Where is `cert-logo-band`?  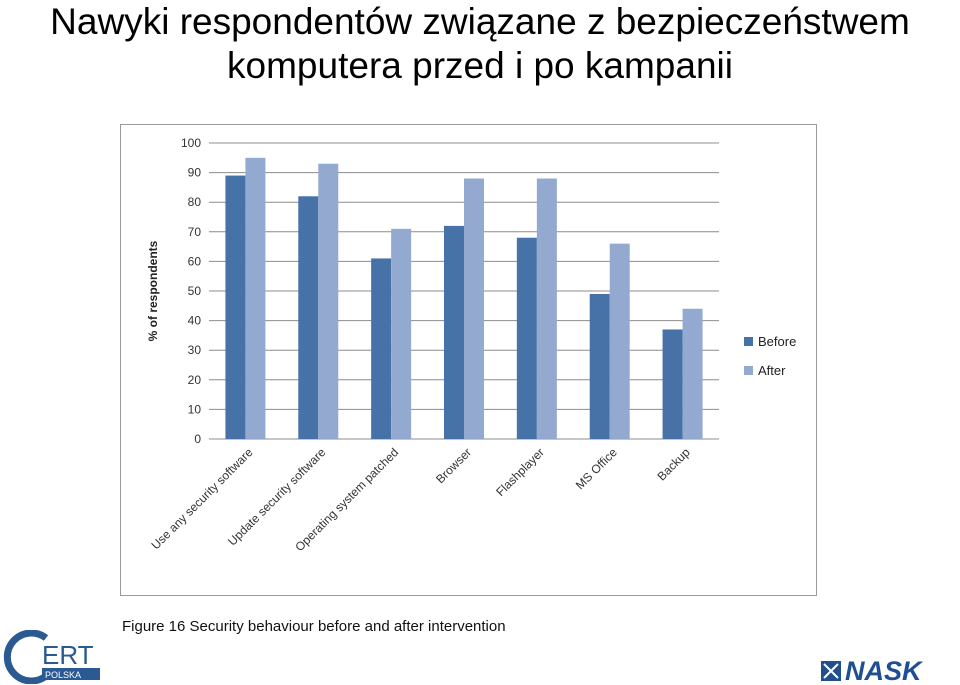
cert-logo-band is located at coordinates (71, 674).